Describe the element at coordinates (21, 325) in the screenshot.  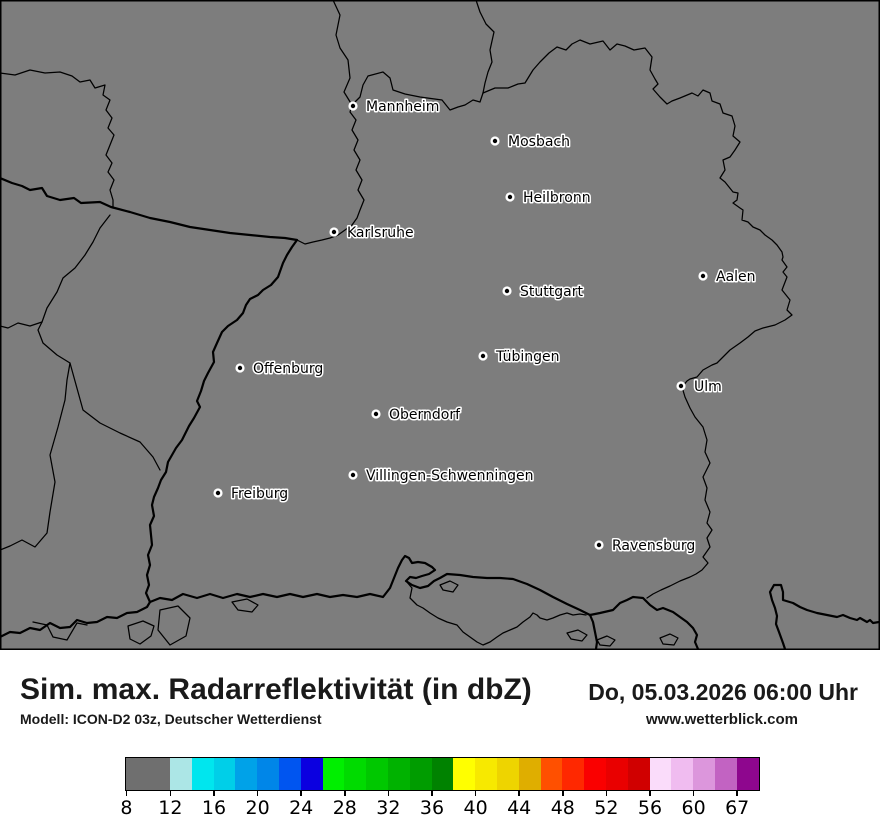
I see `border-france-branch-west` at that location.